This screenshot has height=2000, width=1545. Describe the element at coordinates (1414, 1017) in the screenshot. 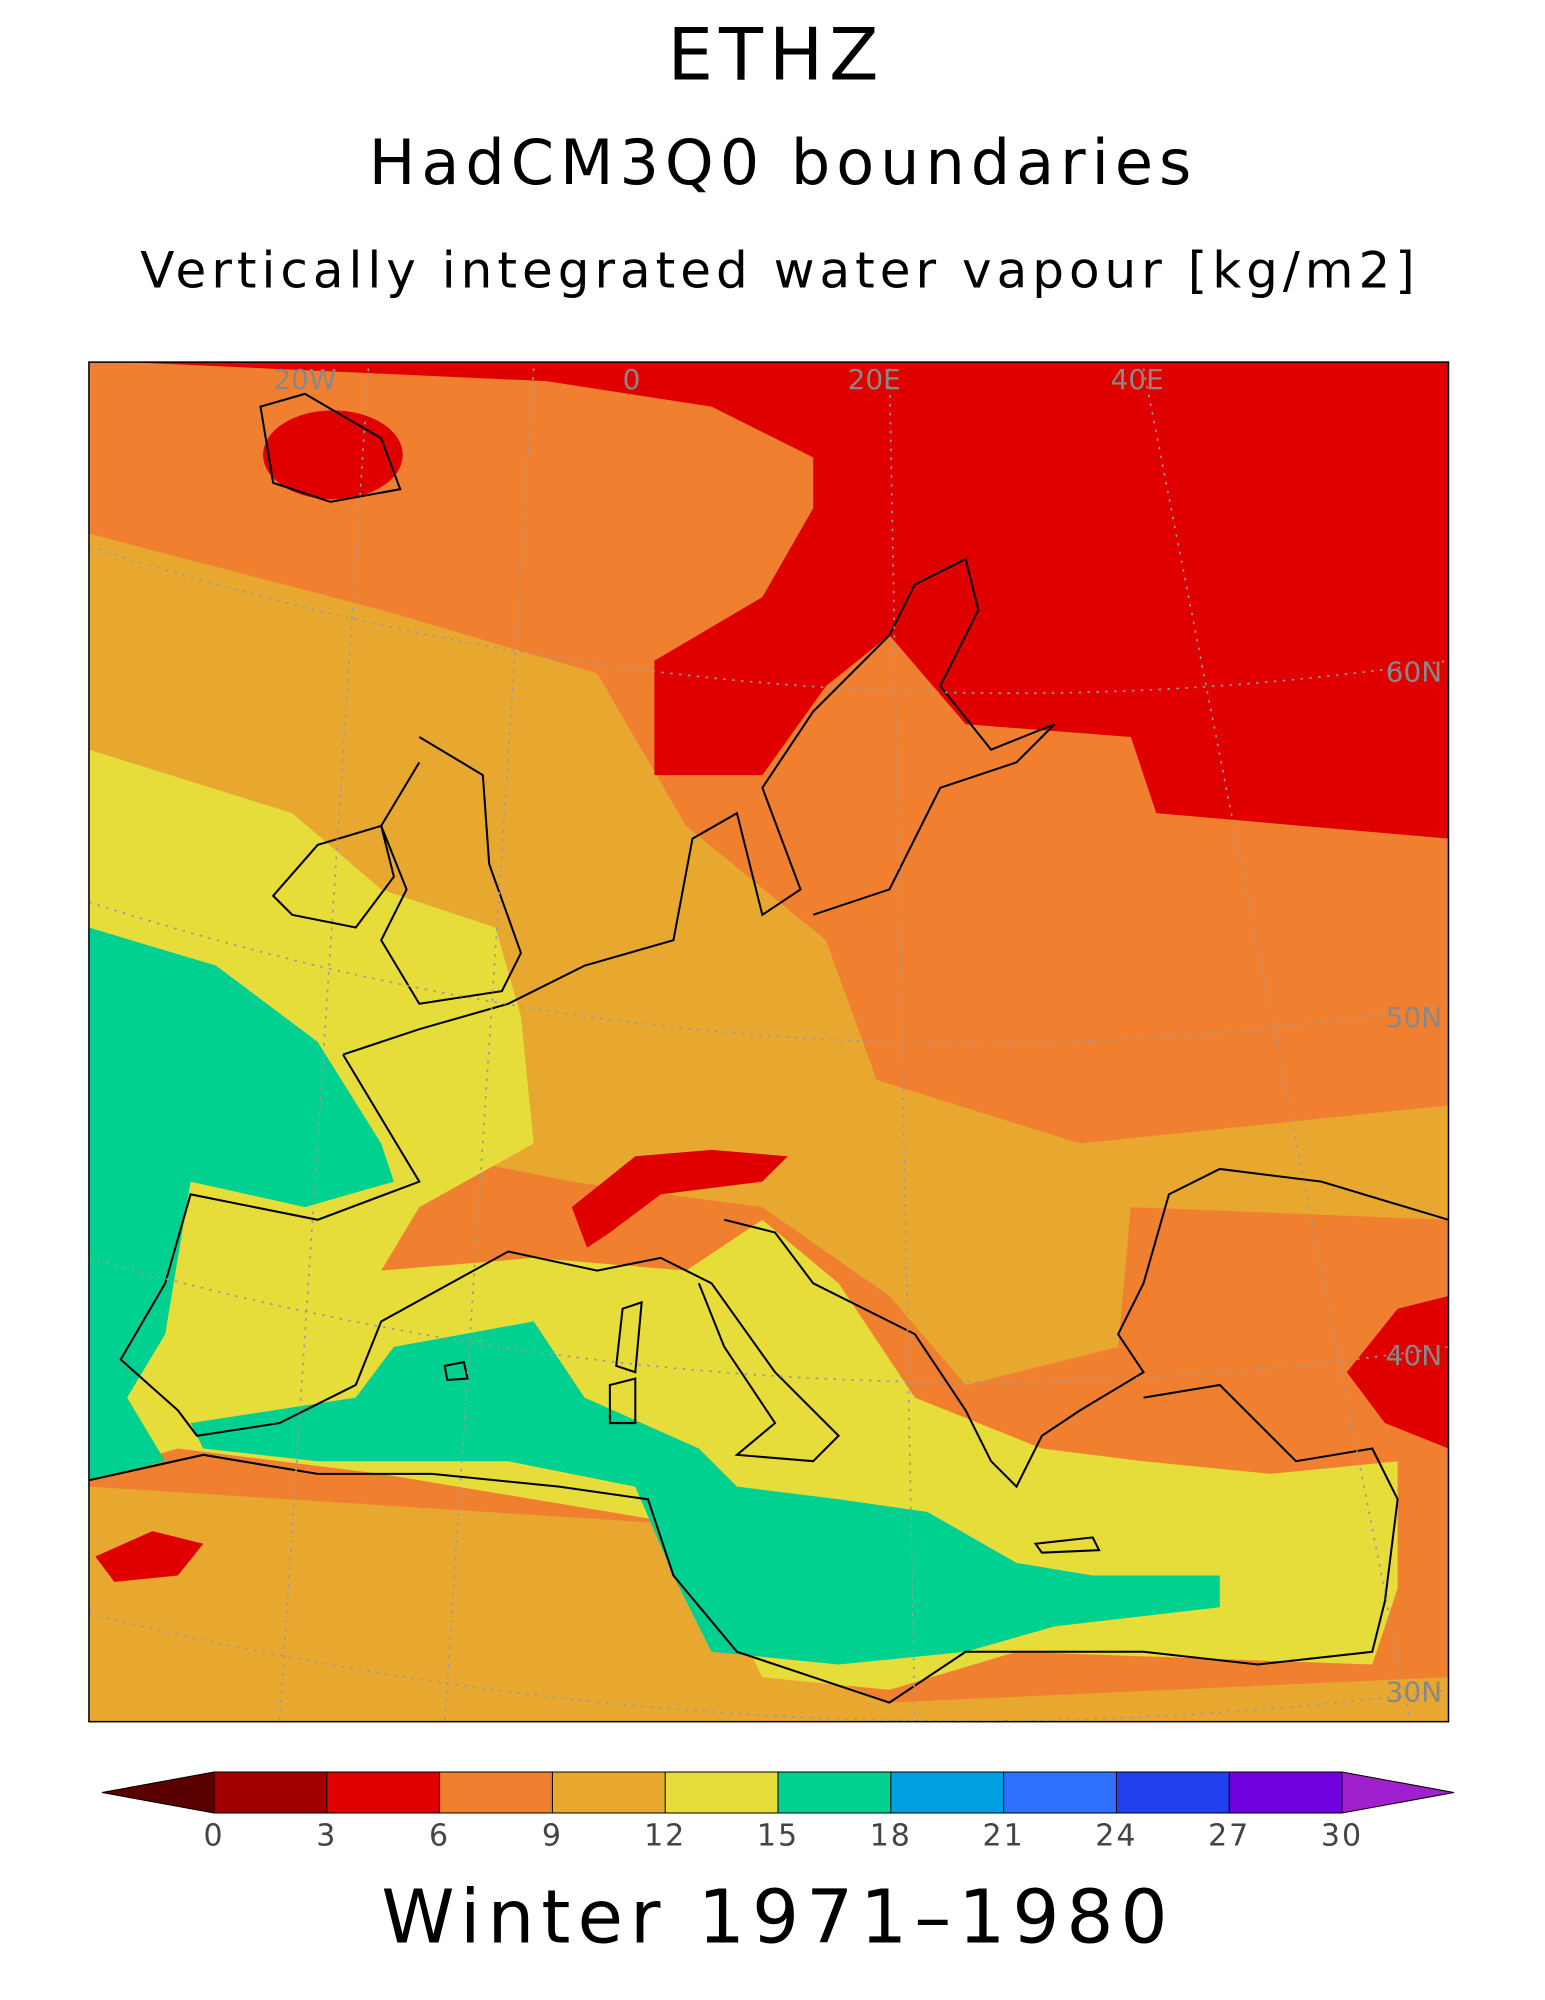

I see `grid-label: 50N` at that location.